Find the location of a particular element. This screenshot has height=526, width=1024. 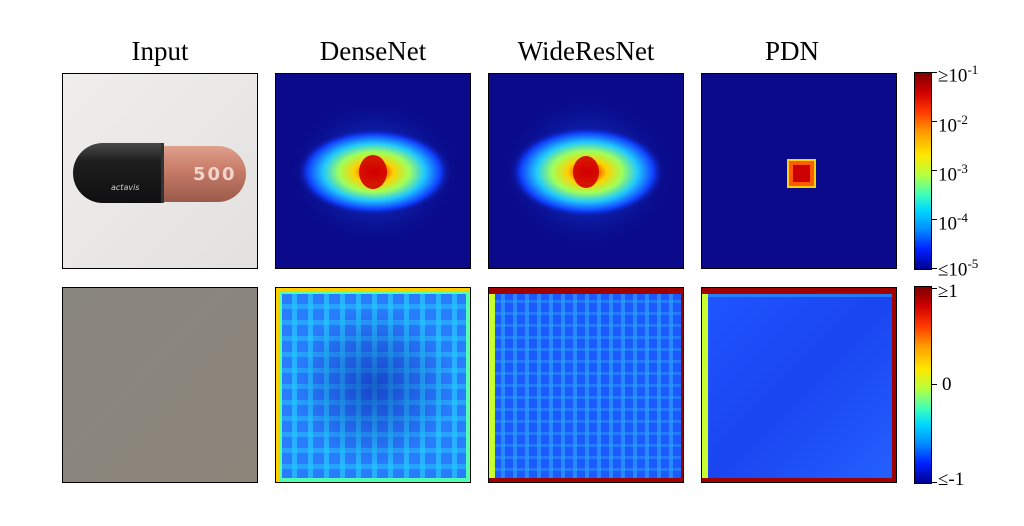

colorbar-bottom-label-max: ≥1 is located at coordinates (948, 291).